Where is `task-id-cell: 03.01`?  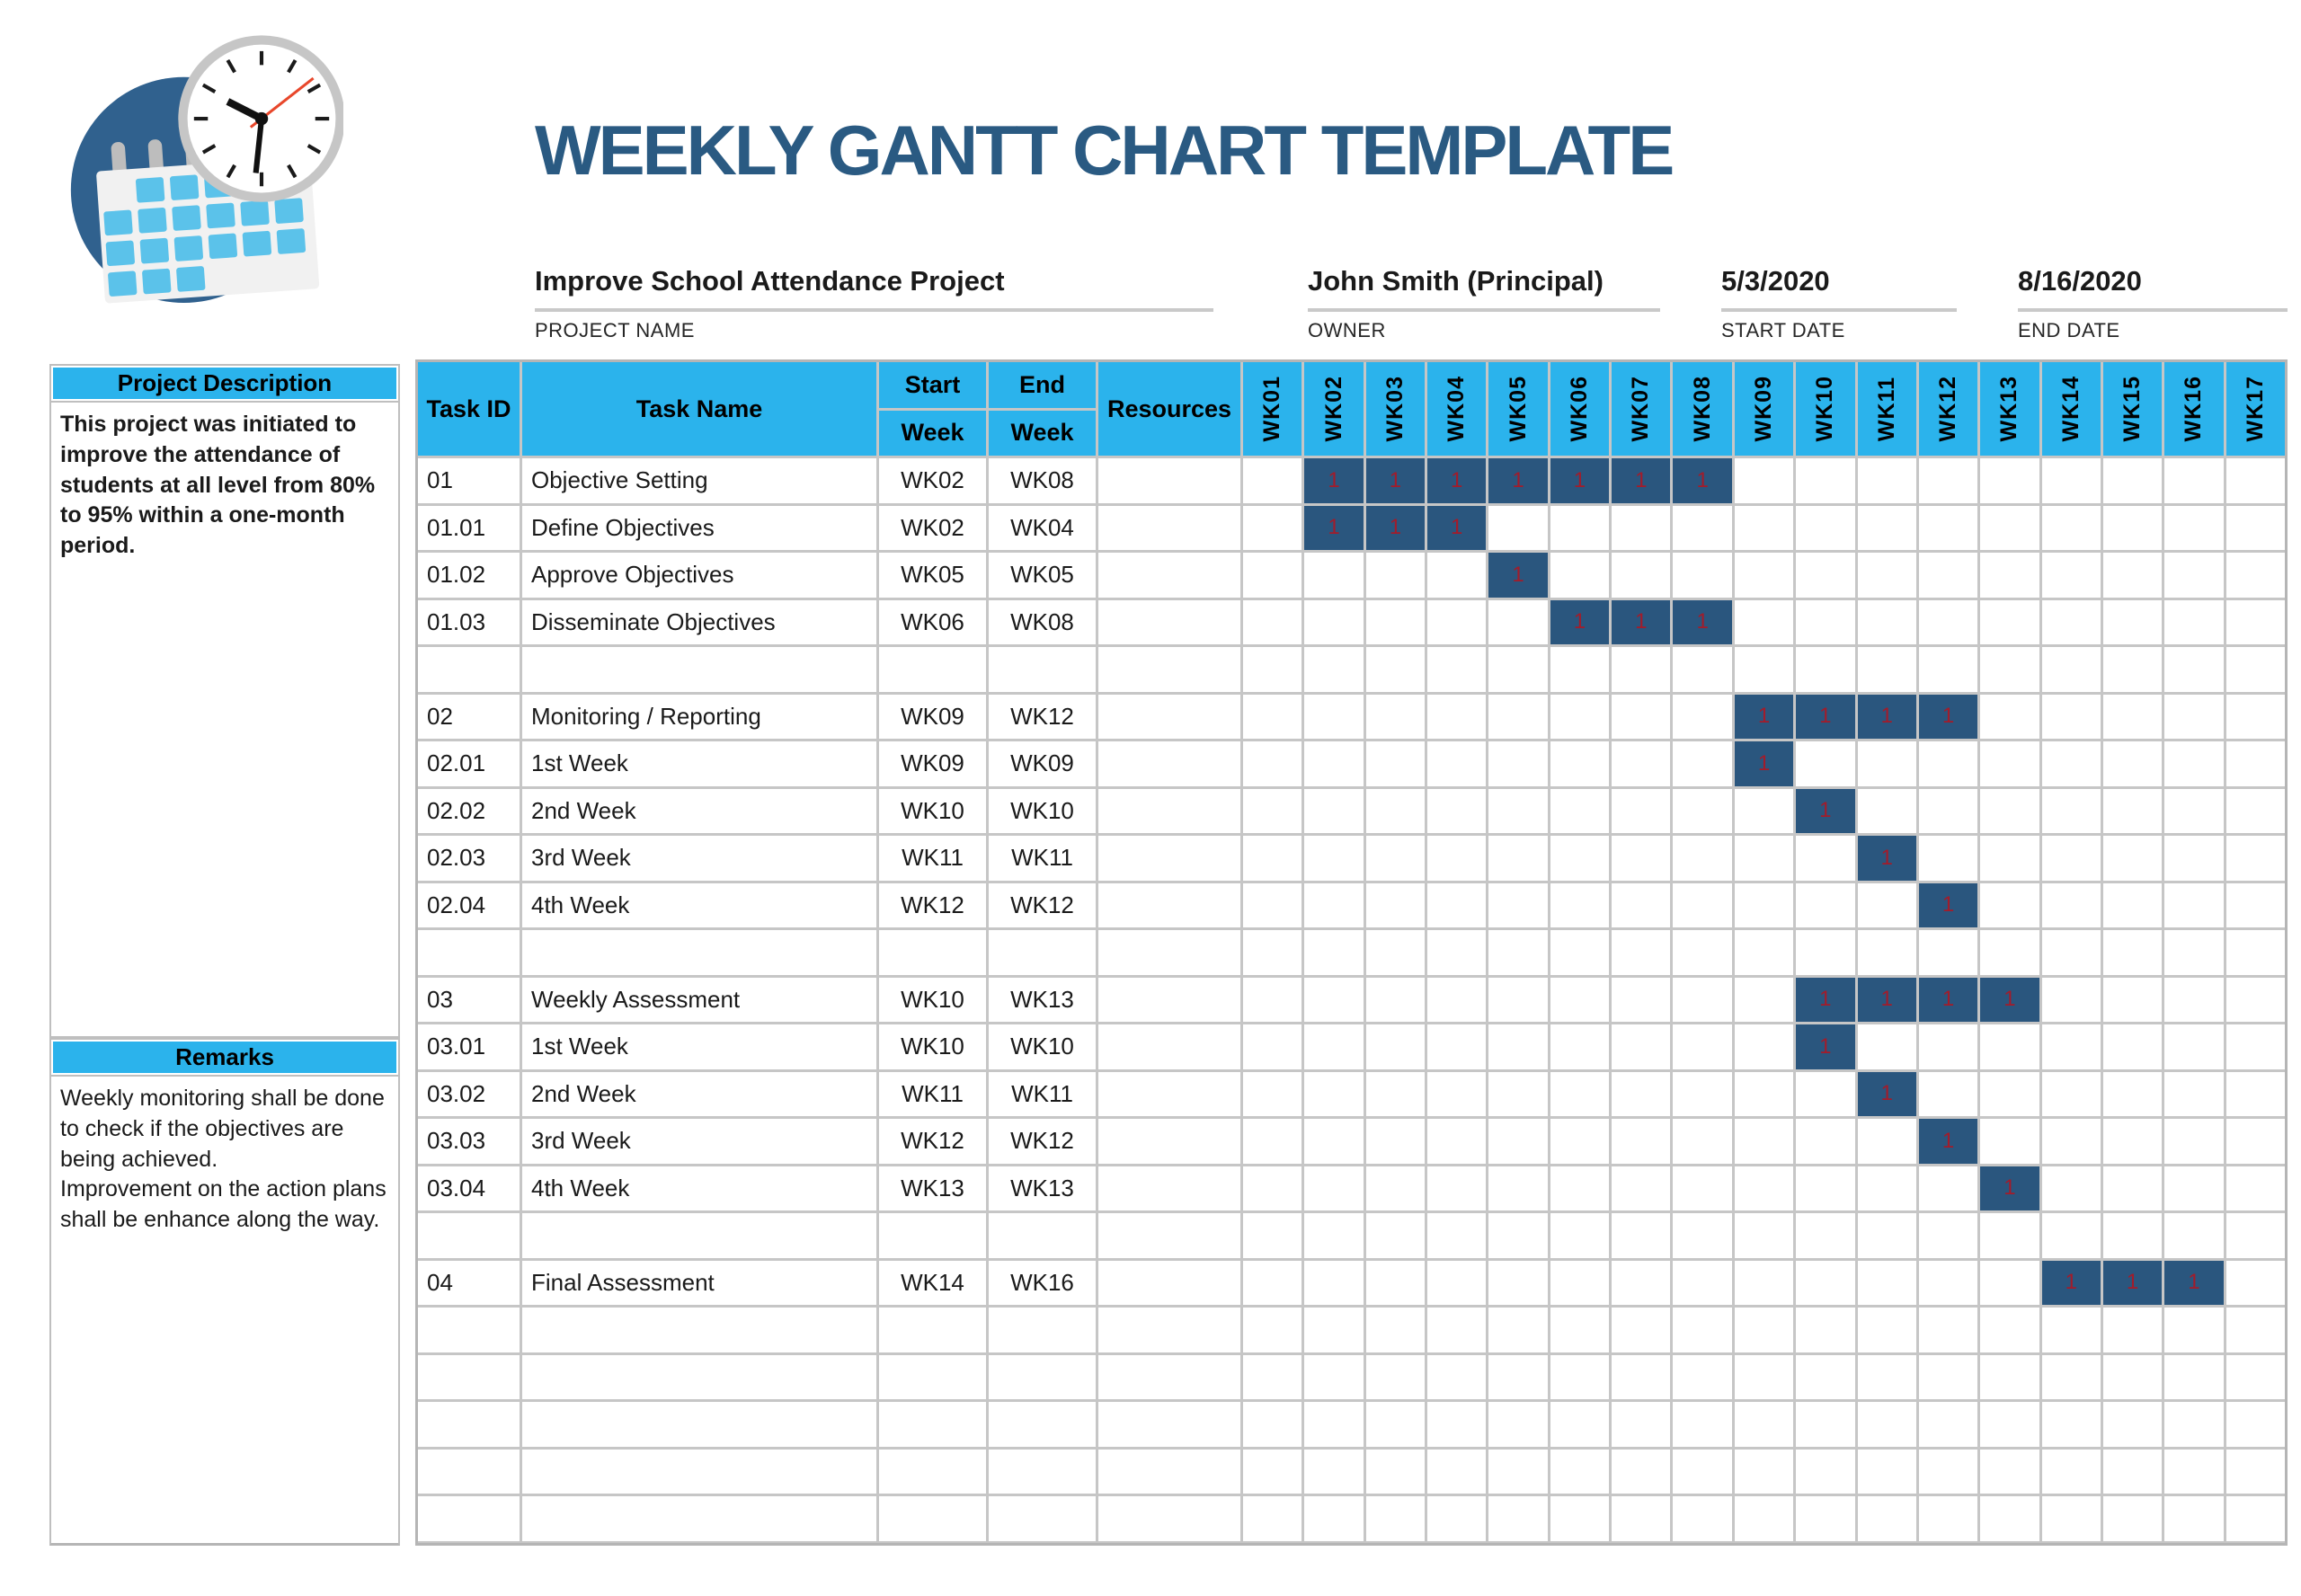
task-id-cell: 03.01 is located at coordinates (469, 1046).